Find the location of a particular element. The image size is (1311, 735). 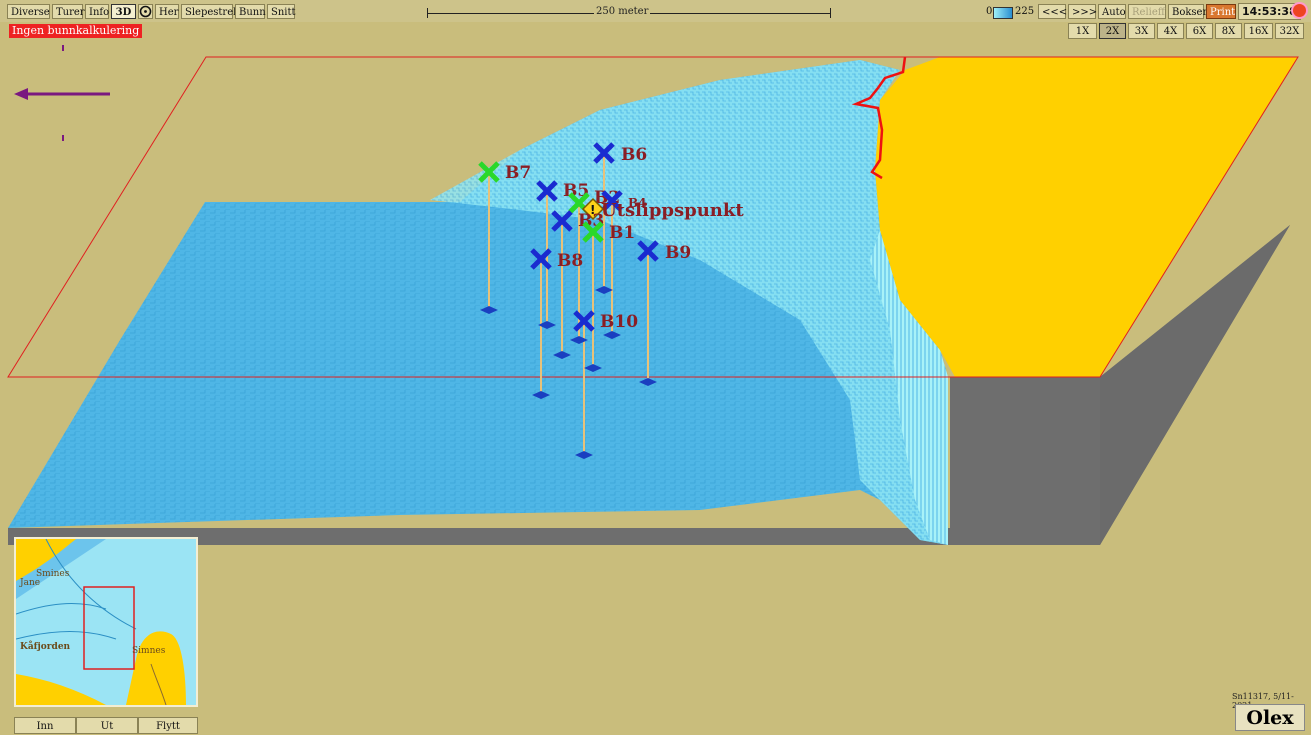

zoom-8x-button: 8X is located at coordinates (1228, 31).